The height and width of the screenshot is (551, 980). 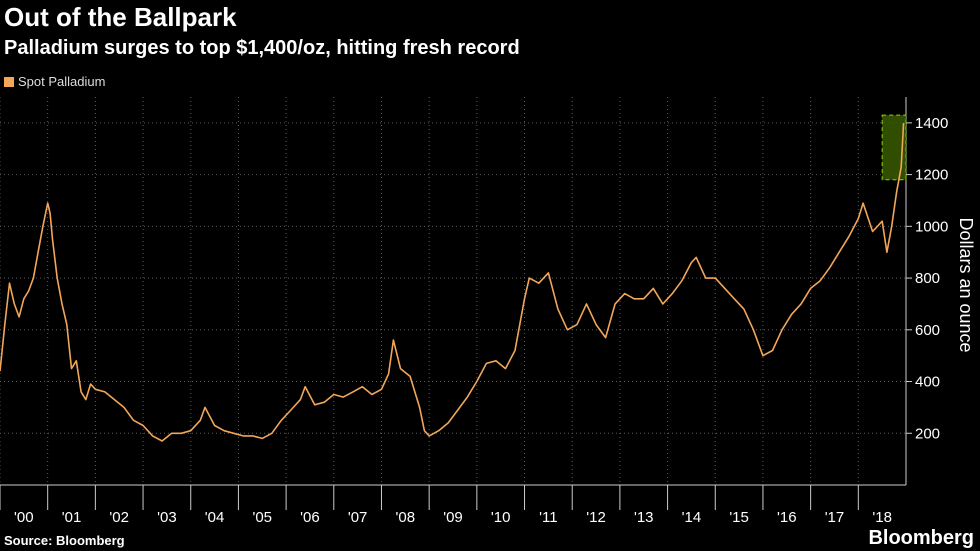 What do you see at coordinates (453, 517) in the screenshot?
I see `x-tick-label: '09` at bounding box center [453, 517].